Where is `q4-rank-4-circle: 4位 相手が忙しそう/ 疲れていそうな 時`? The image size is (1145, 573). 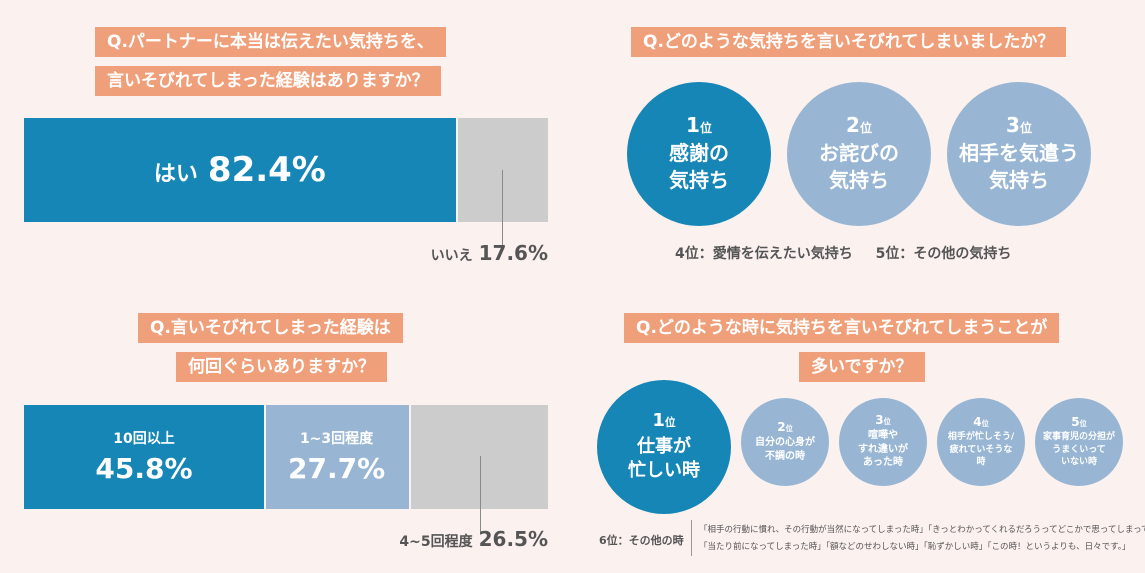 q4-rank-4-circle: 4位 相手が忙しそう/ 疲れていそうな 時 is located at coordinates (981, 442).